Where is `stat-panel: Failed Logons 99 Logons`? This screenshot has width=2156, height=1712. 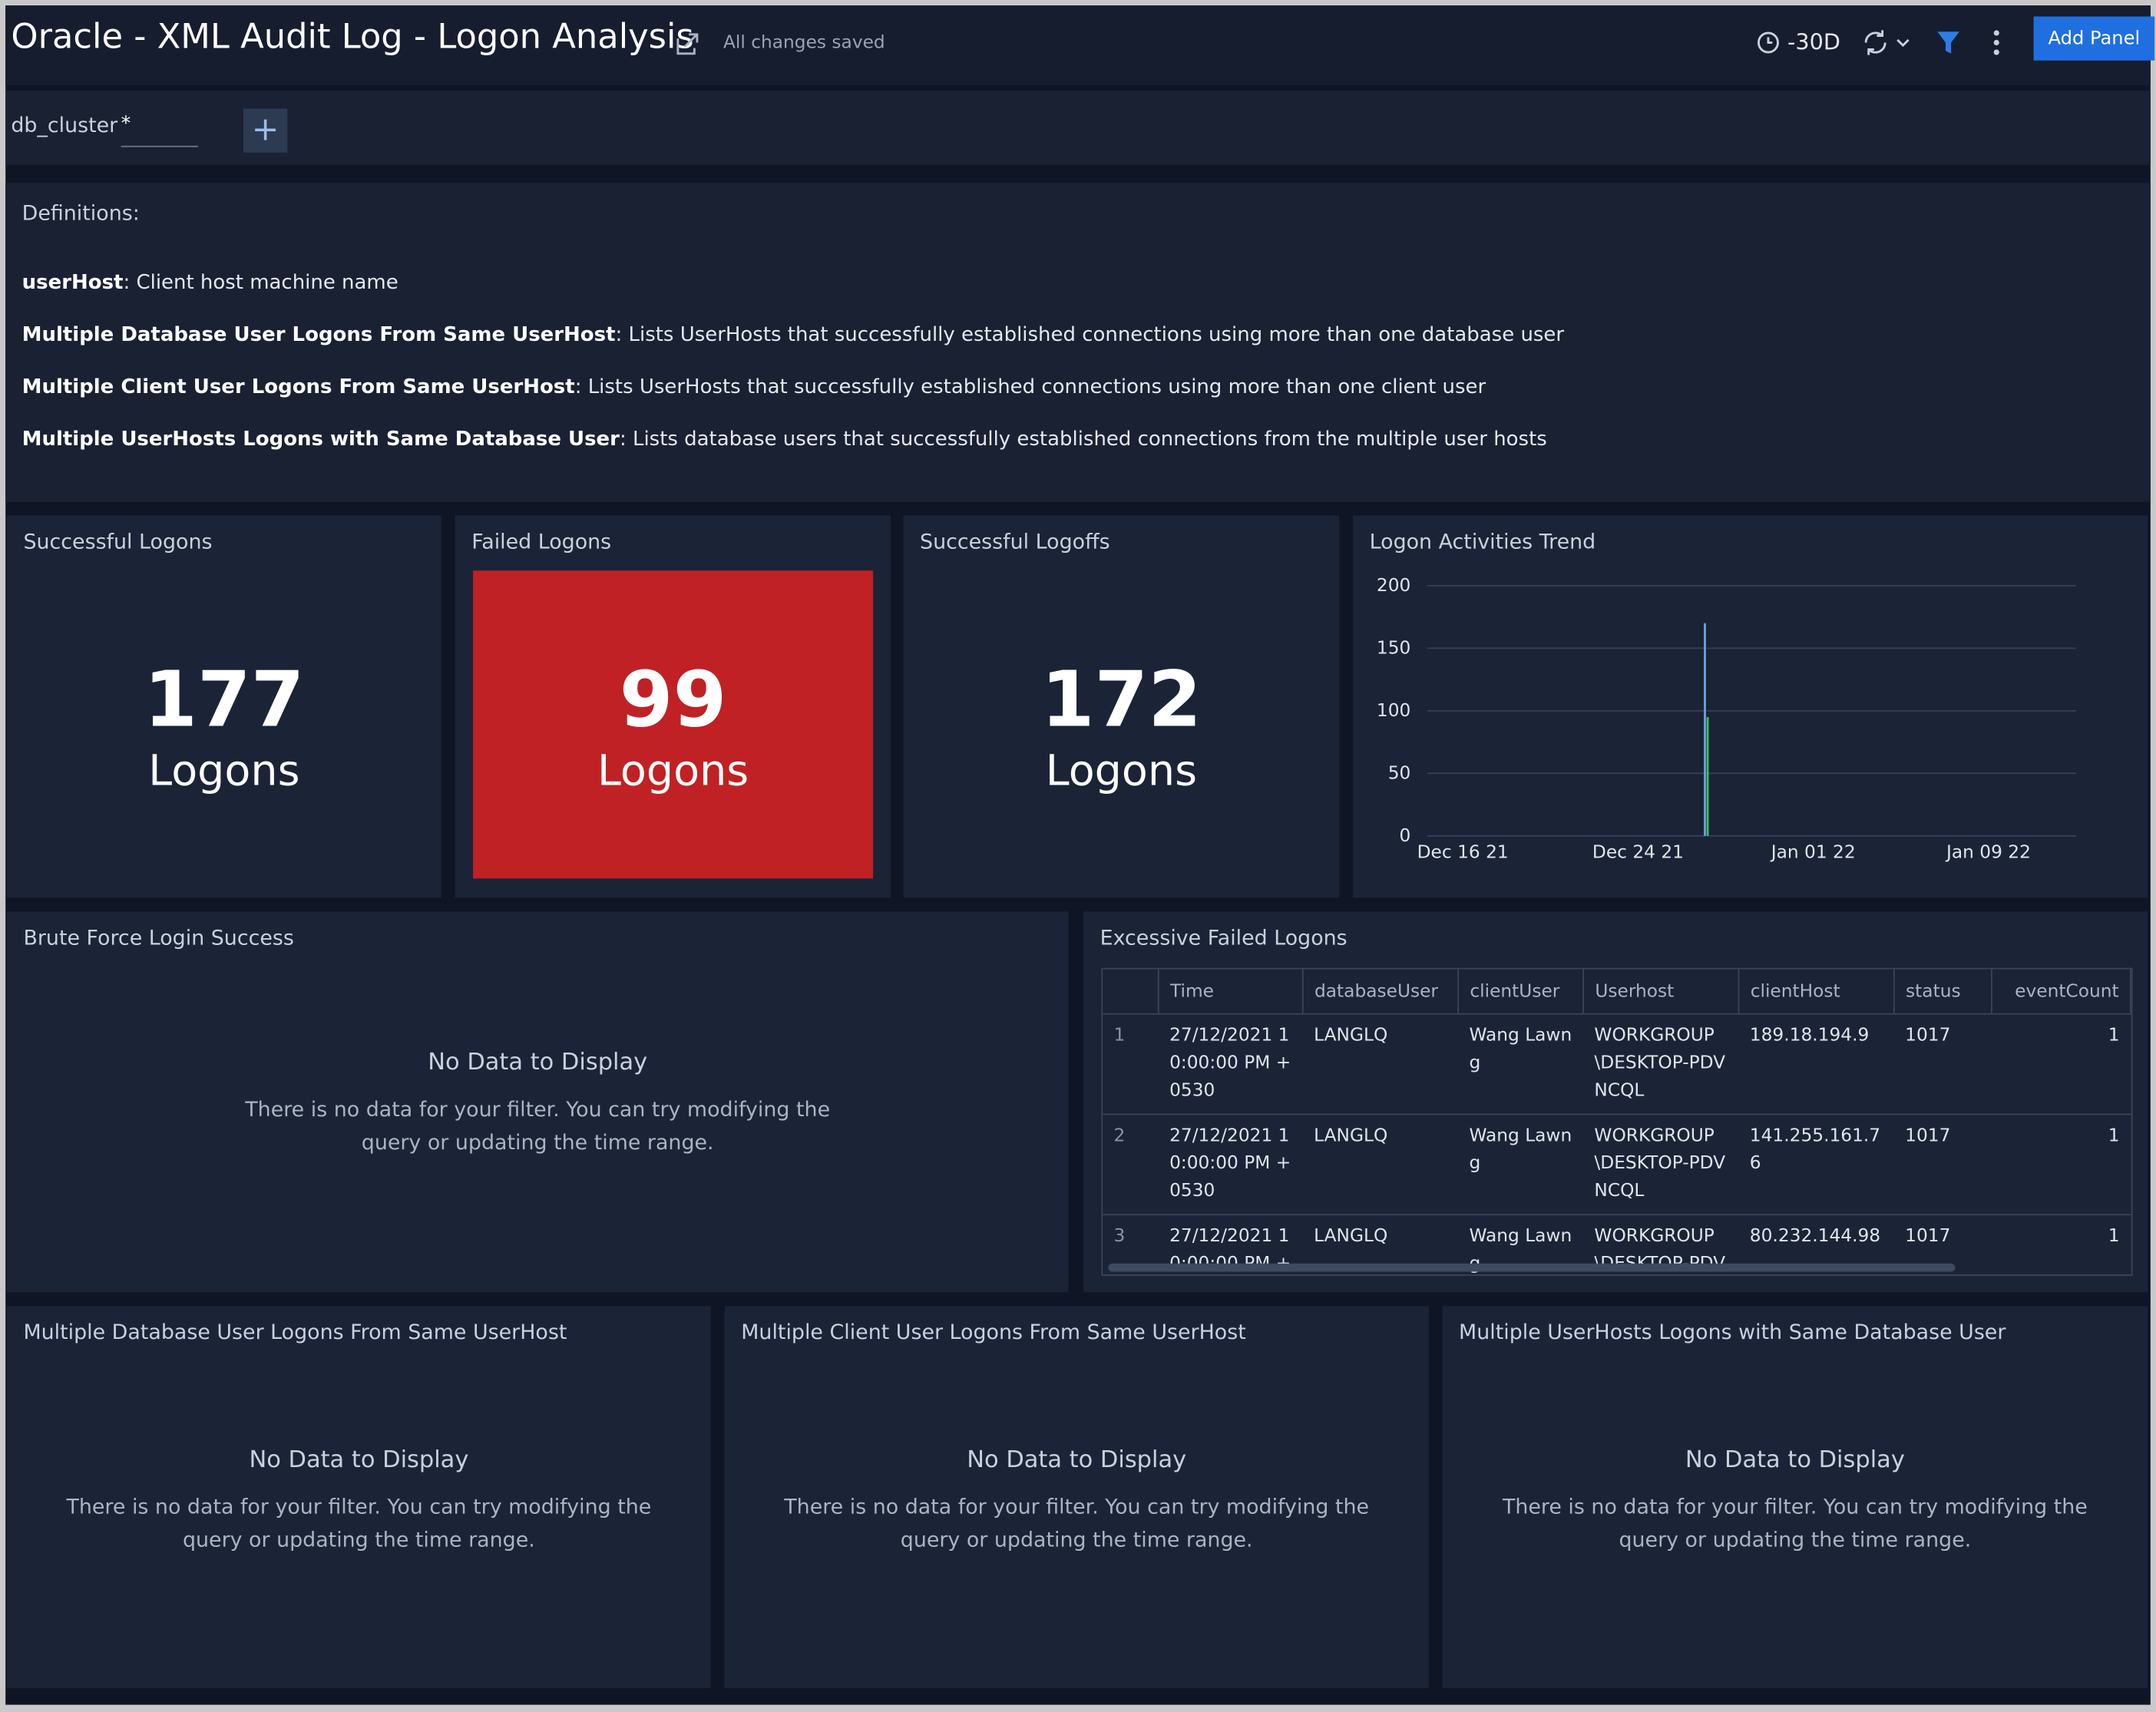 stat-panel: Failed Logons 99 Logons is located at coordinates (673, 706).